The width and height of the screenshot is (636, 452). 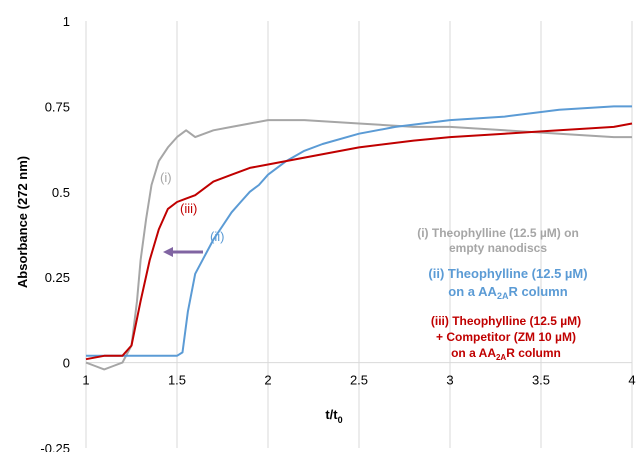 What do you see at coordinates (85, 380) in the screenshot?
I see `x-tick-label: 1` at bounding box center [85, 380].